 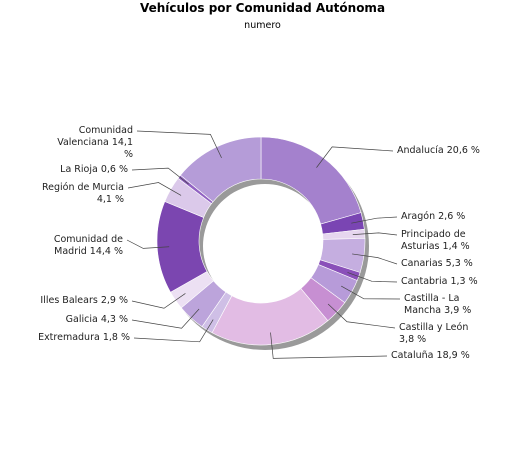 I want to click on slice-value: 2,6 %, so click(x=452, y=216).